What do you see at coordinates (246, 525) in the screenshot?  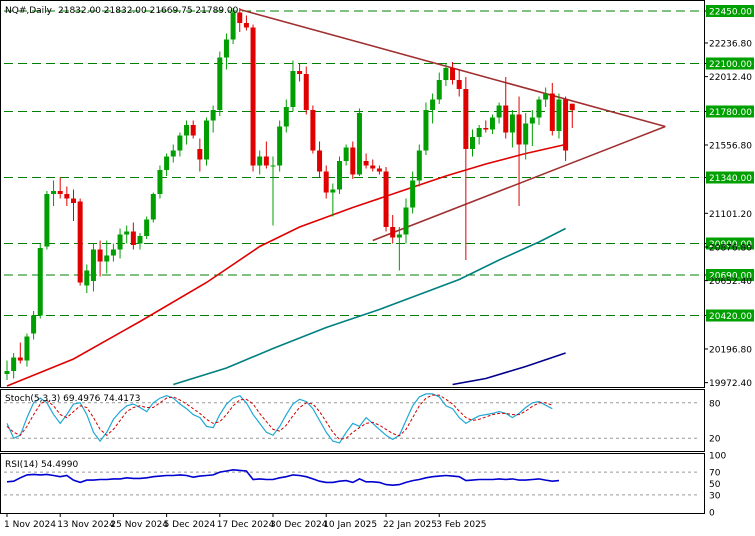 I see `time-tick-label: 17 Dec 2024` at bounding box center [246, 525].